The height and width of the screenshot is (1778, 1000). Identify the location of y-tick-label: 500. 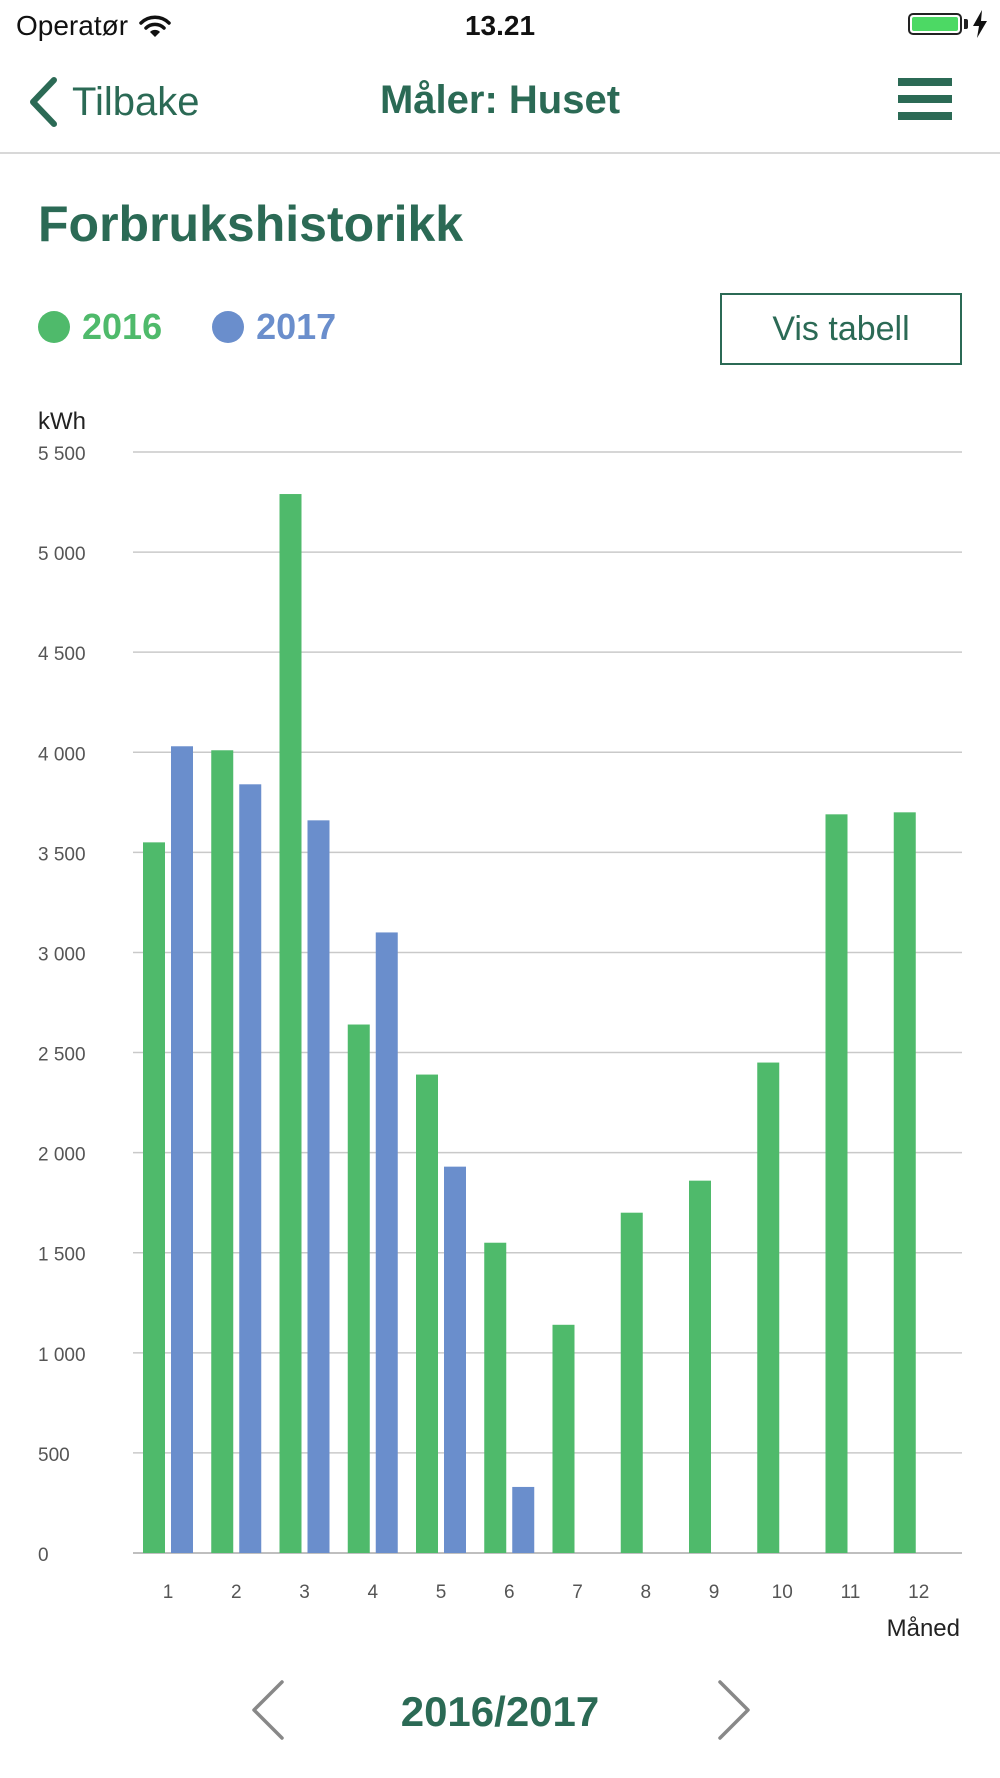
(54, 1455).